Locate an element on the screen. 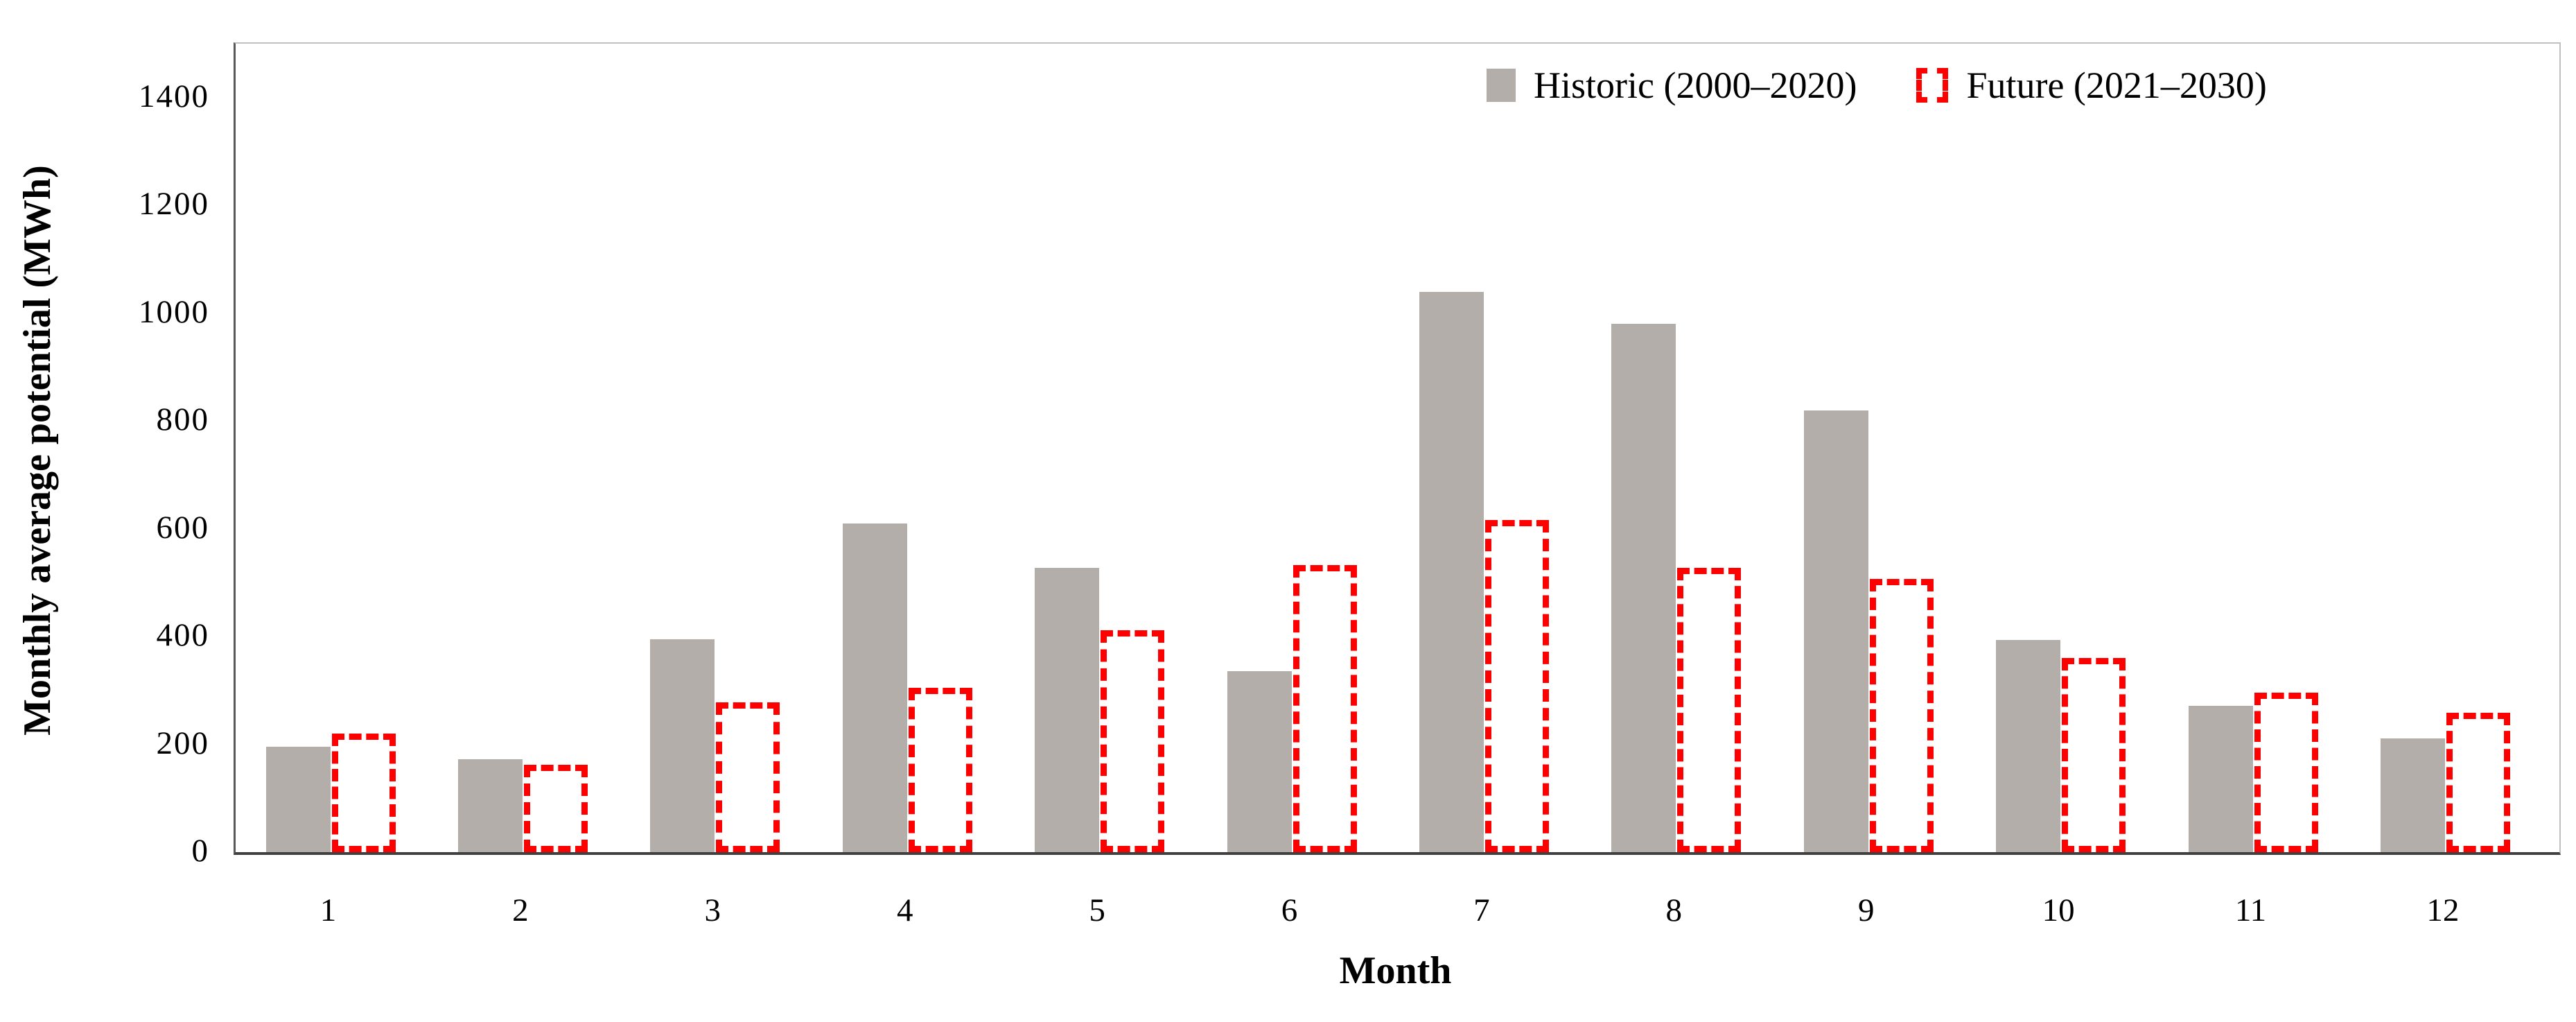  x-tick-label-11: 11 is located at coordinates (2250, 910).